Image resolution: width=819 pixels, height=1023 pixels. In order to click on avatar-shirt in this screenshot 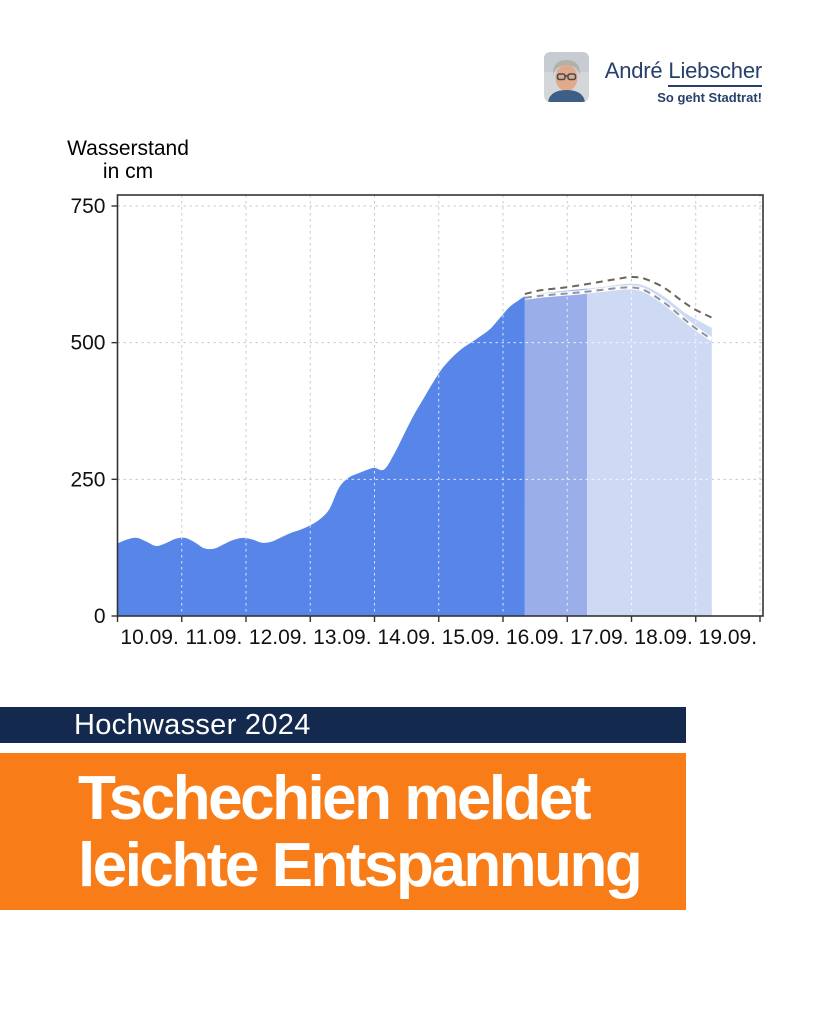, I will do `click(566, 96)`.